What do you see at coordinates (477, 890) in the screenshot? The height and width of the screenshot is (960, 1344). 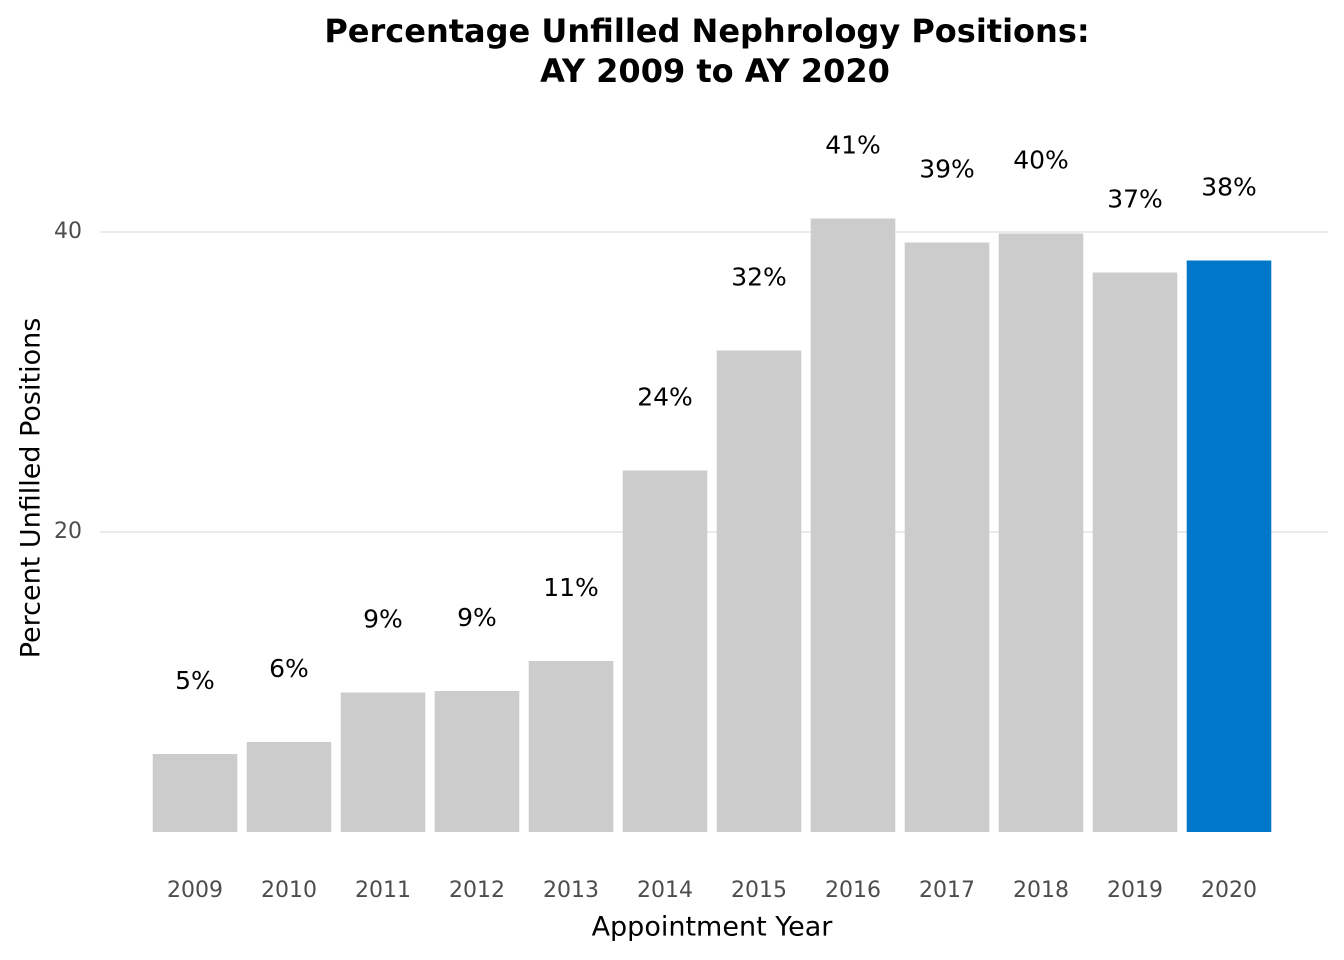 I see `x-tick-label: 2012` at bounding box center [477, 890].